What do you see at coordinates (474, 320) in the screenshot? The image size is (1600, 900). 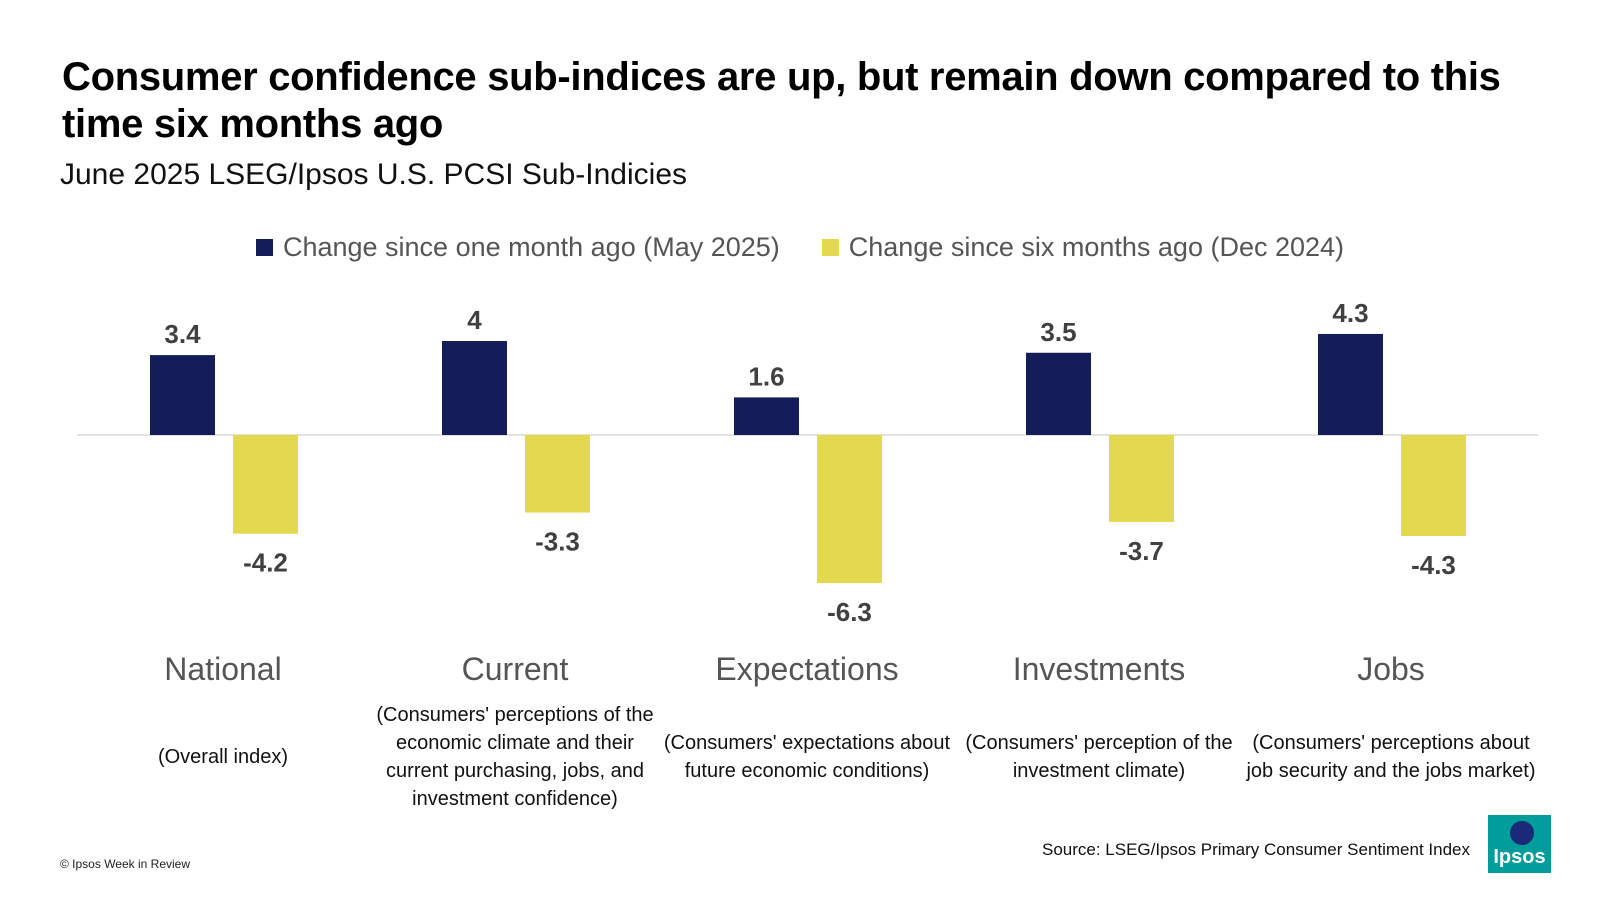 I see `data-label-current-series1: 4` at bounding box center [474, 320].